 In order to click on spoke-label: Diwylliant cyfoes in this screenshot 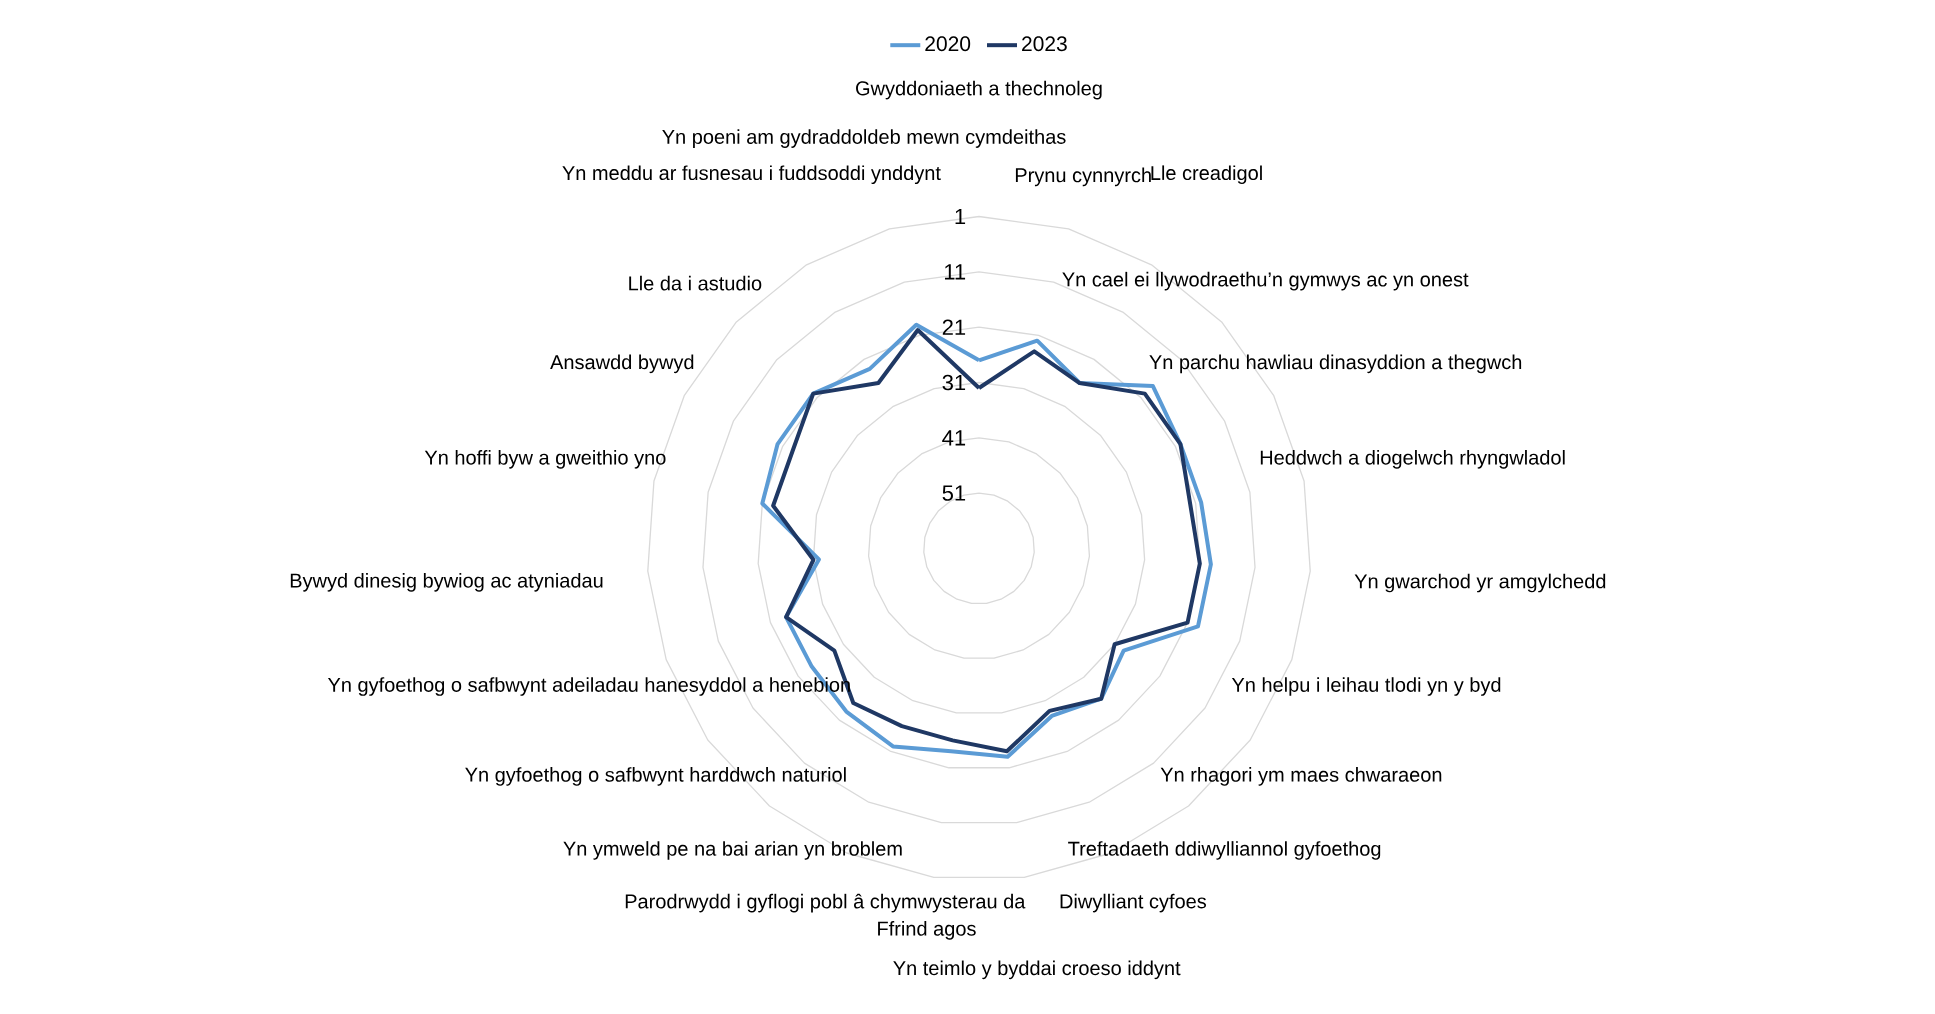, I will do `click(1133, 903)`.